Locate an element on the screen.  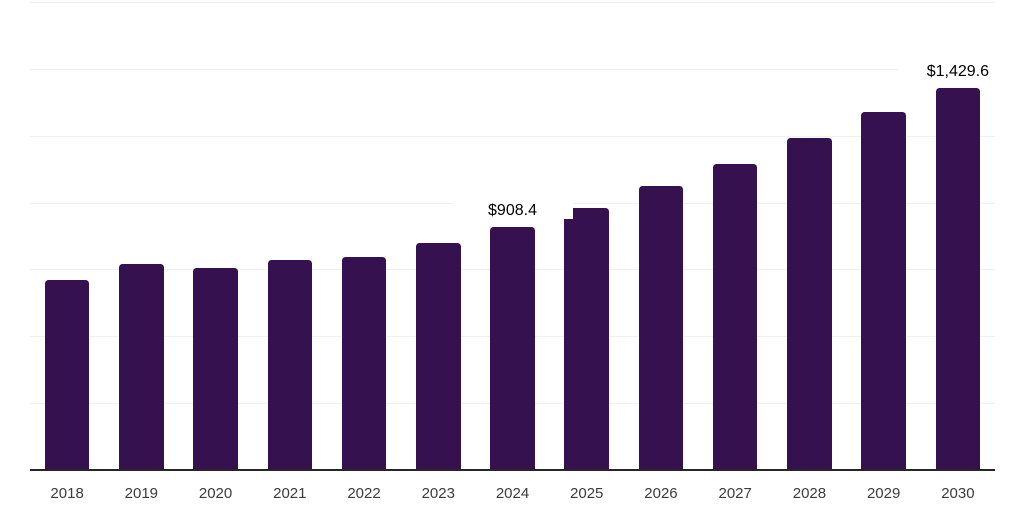
value-label-2024: $908.4 is located at coordinates (512, 211).